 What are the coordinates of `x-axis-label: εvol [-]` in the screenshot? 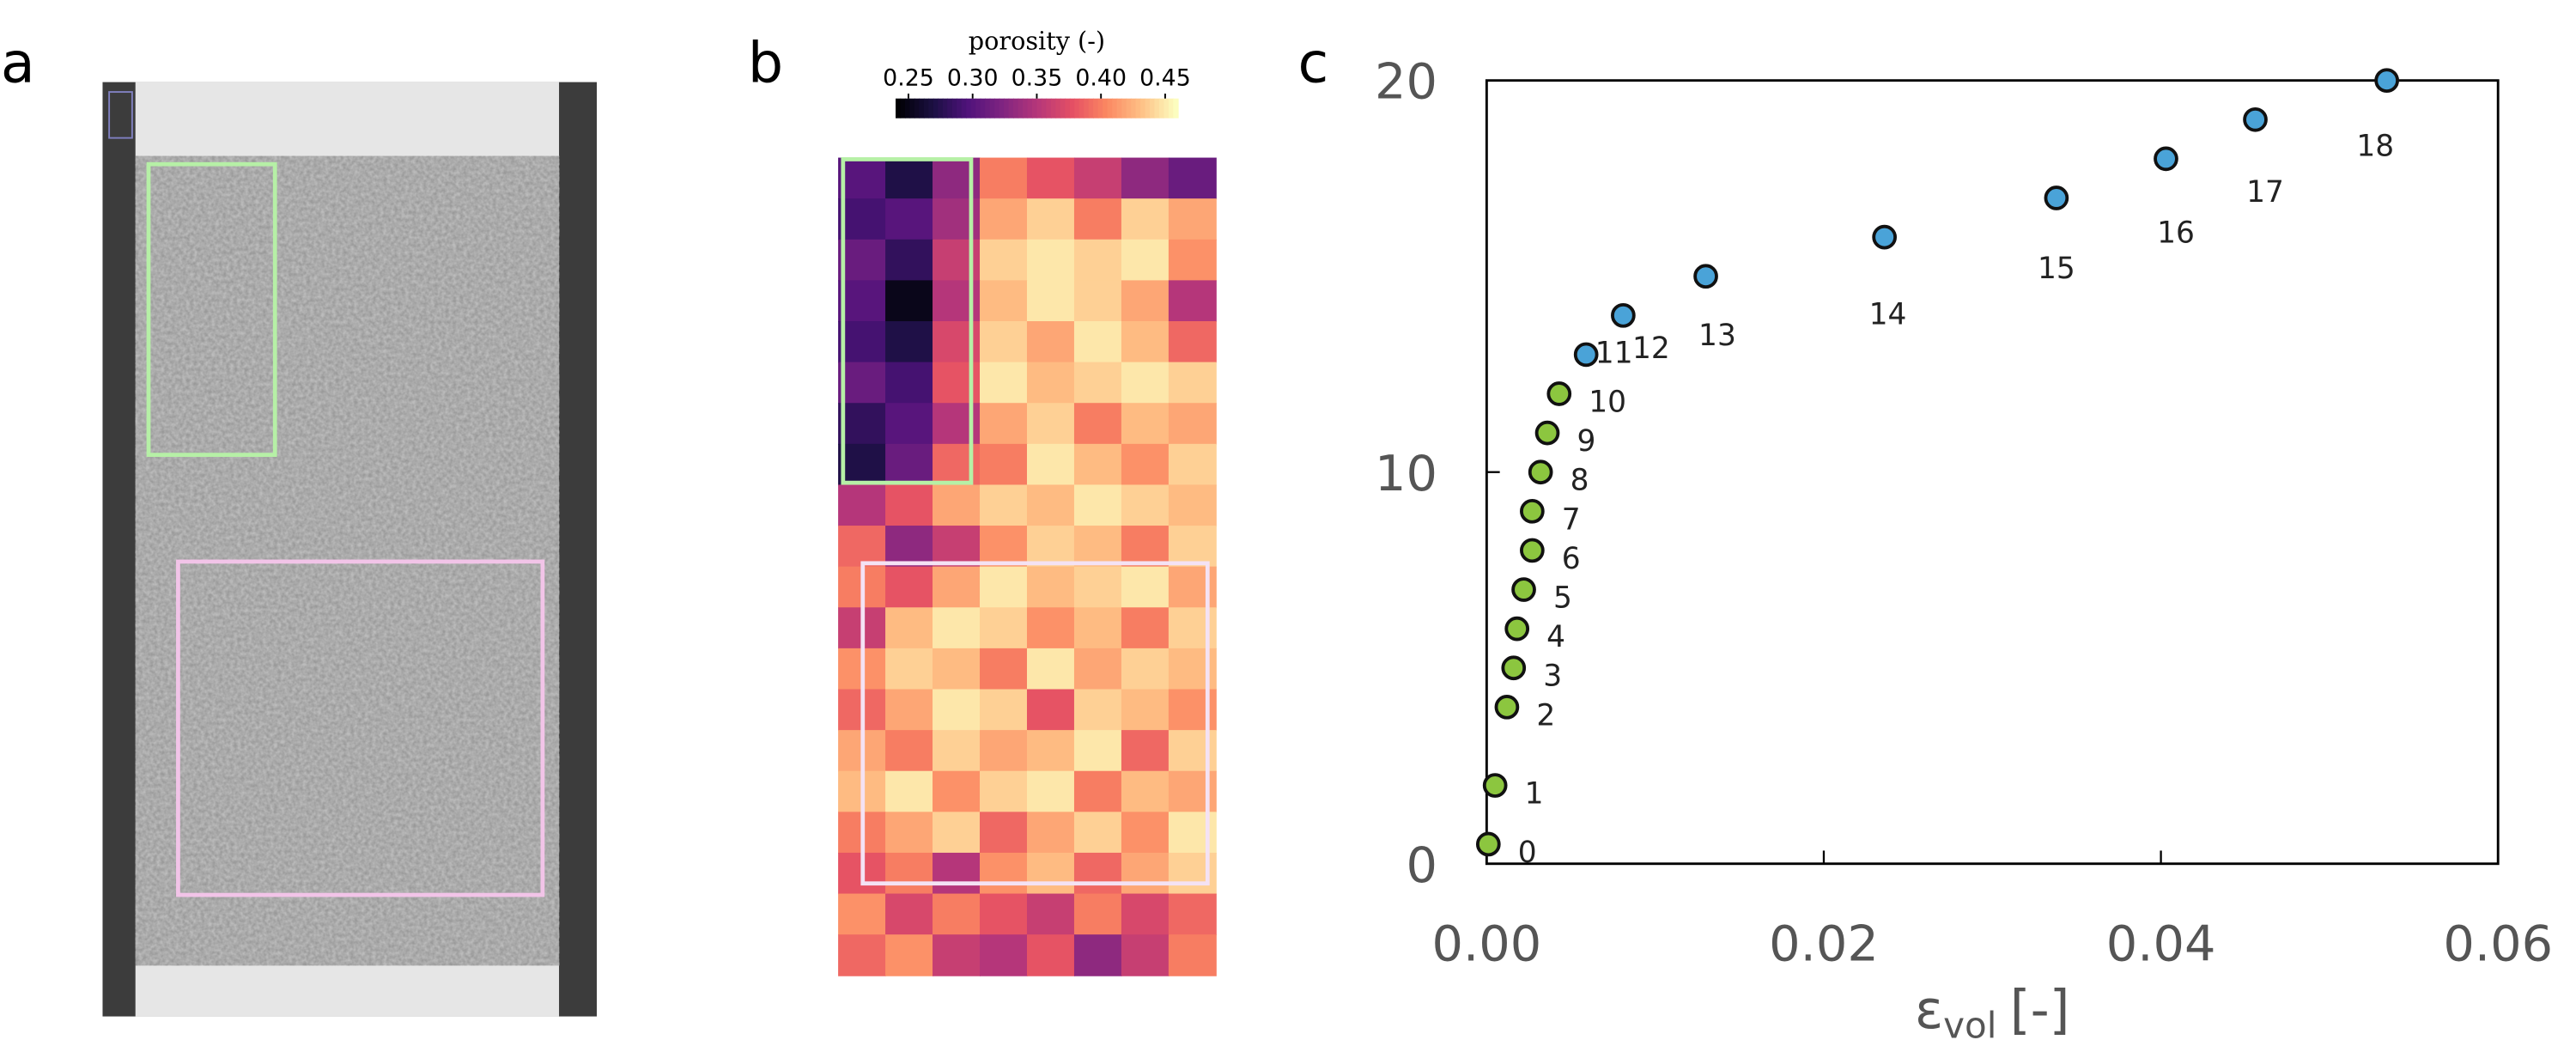 It's located at (1992, 1013).